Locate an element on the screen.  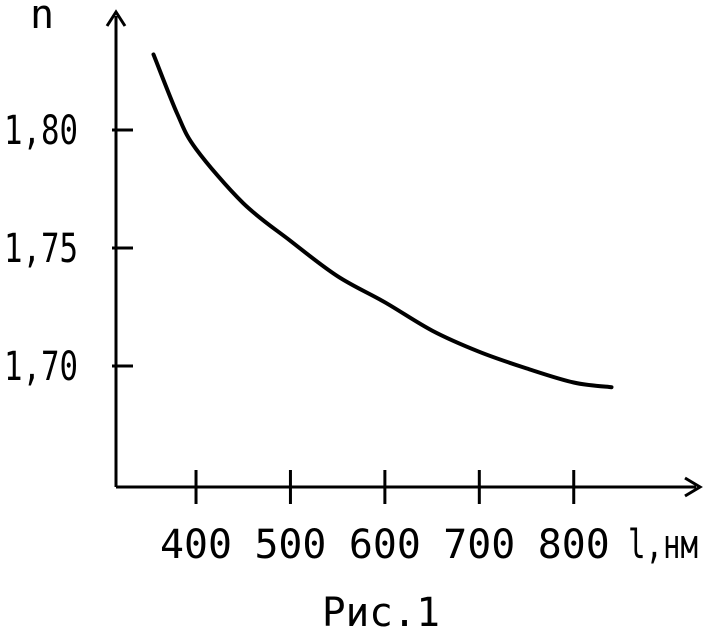
y-axis-arrow is located at coordinates (116, 18).